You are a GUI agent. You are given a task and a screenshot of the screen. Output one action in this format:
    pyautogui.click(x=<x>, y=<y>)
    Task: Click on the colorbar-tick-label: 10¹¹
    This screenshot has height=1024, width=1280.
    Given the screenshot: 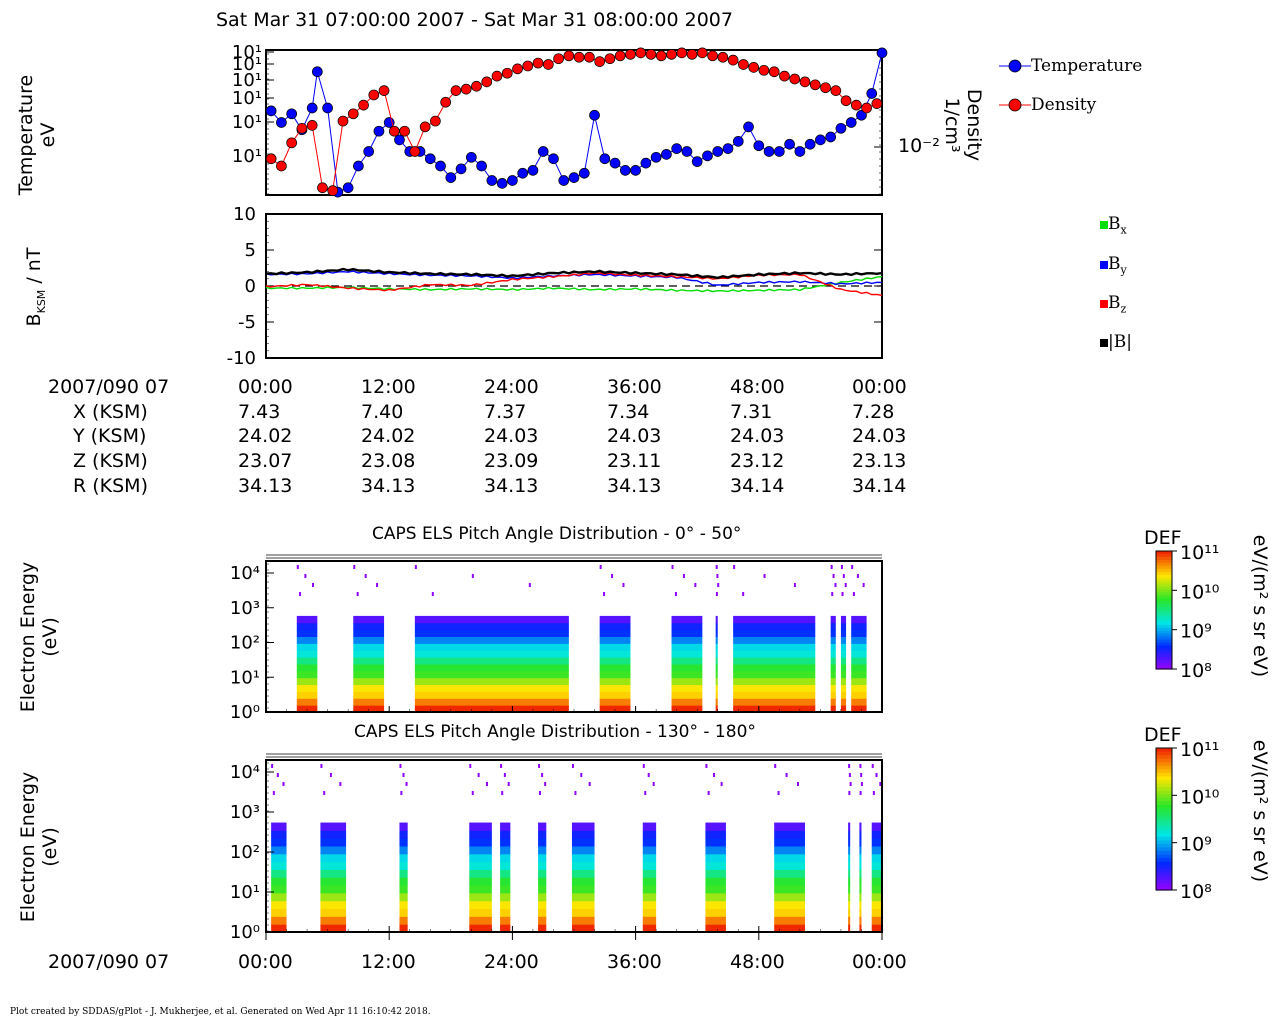 What is the action you would take?
    pyautogui.click(x=1199, y=751)
    